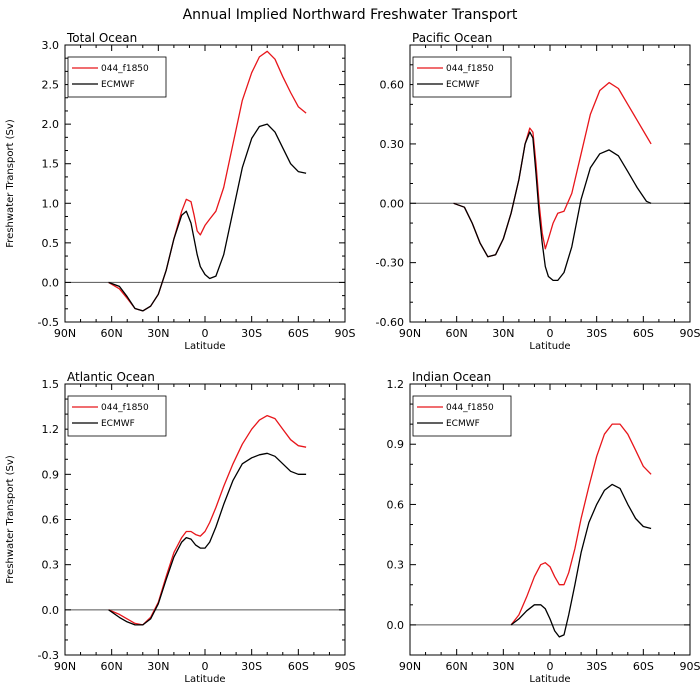  Describe the element at coordinates (51, 203) in the screenshot. I see `y-tick-label: 1.0` at that location.